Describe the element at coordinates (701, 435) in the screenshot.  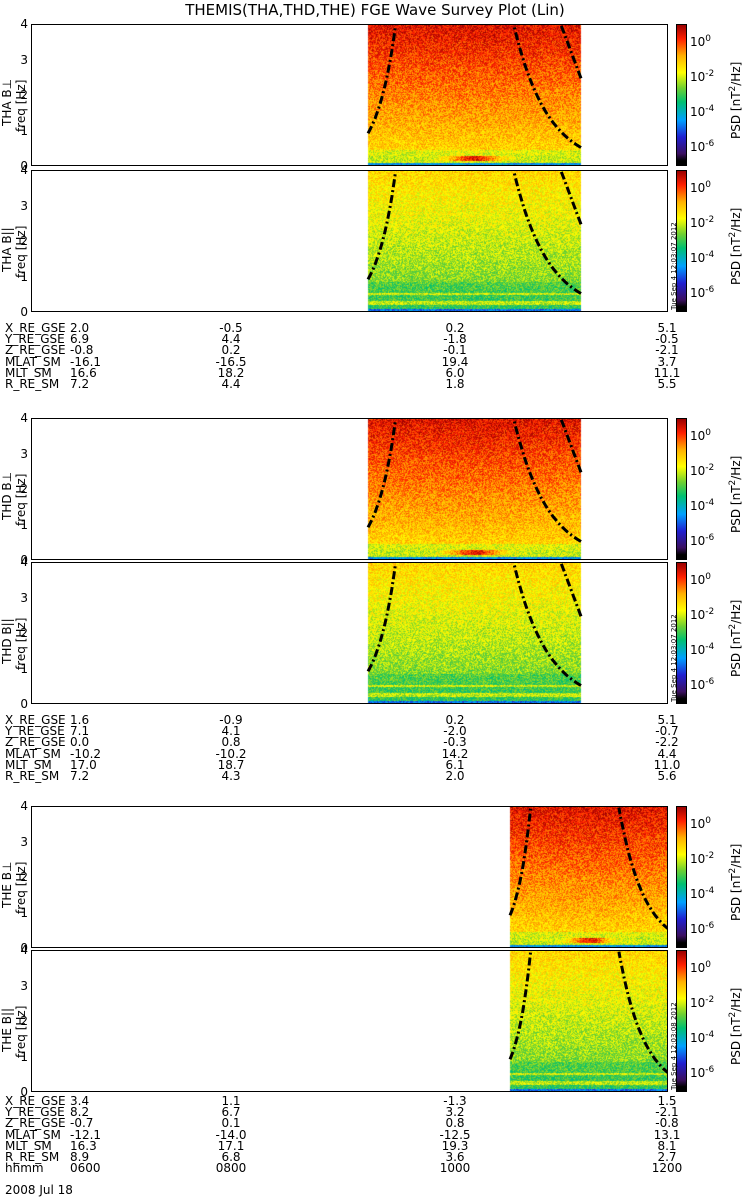
I see `colorbar-tick-label: 10⁰` at that location.